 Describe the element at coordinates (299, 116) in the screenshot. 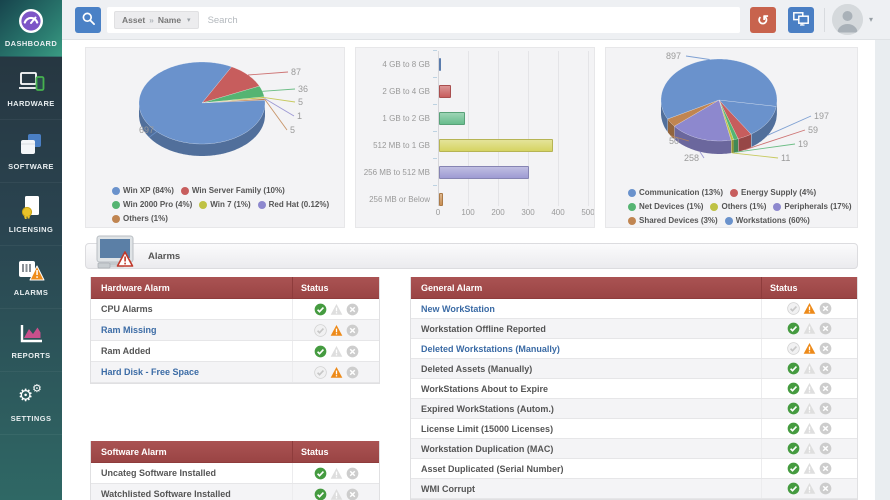

I see `svg-text: 1` at that location.